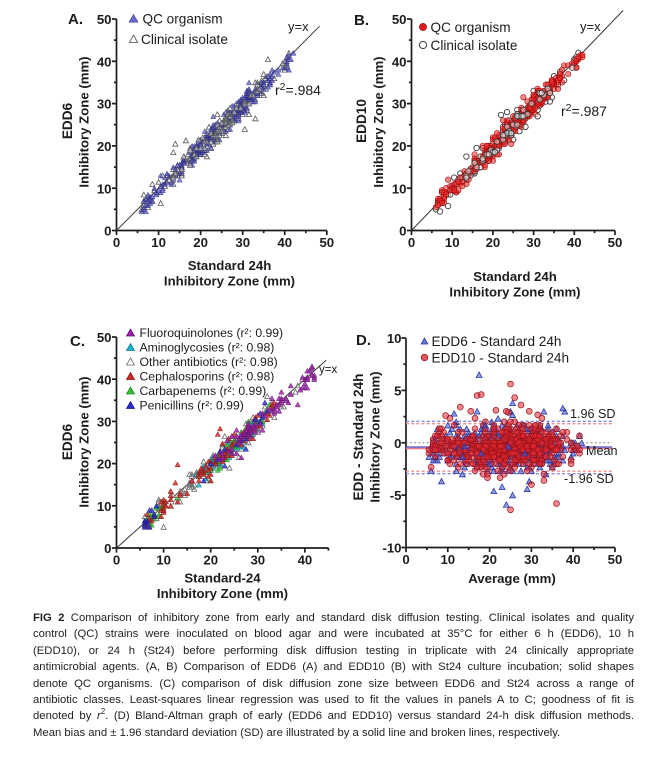 The height and width of the screenshot is (769, 667). Describe the element at coordinates (203, 391) in the screenshot. I see `svg-text: Carbapenems (r²: 0.99)` at that location.